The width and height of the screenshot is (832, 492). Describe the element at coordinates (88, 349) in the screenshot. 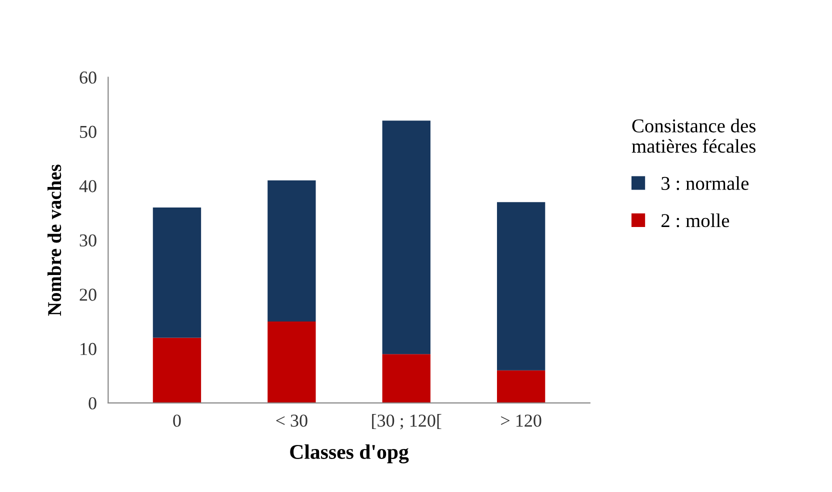

I see `y-tick-label: 10` at that location.